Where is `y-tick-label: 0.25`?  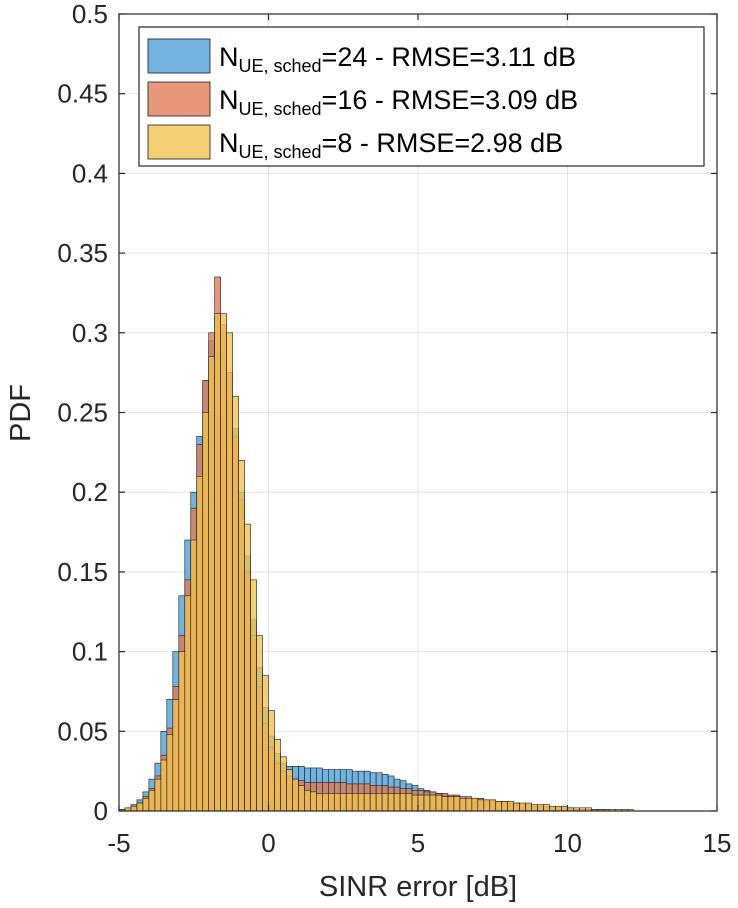
y-tick-label: 0.25 is located at coordinates (82, 413).